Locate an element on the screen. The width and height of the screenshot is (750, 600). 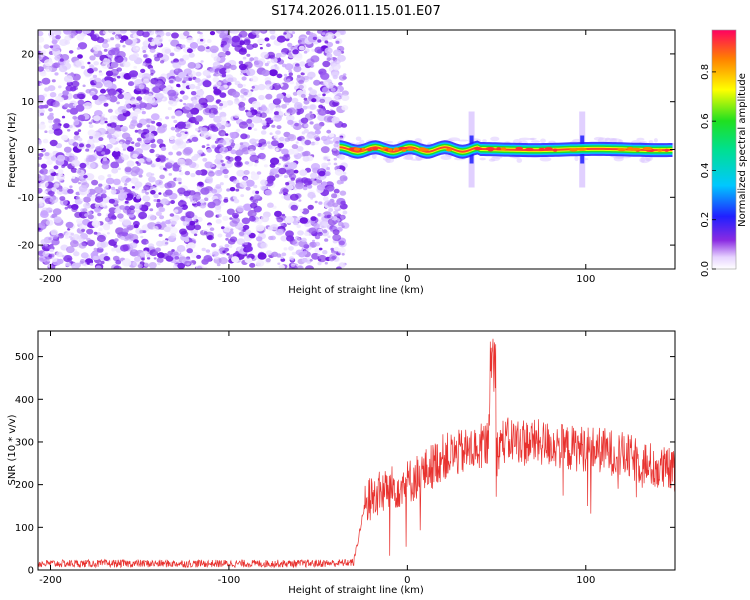
colorbar-label: Normalized spectral amplitude is located at coordinates (742, 150).